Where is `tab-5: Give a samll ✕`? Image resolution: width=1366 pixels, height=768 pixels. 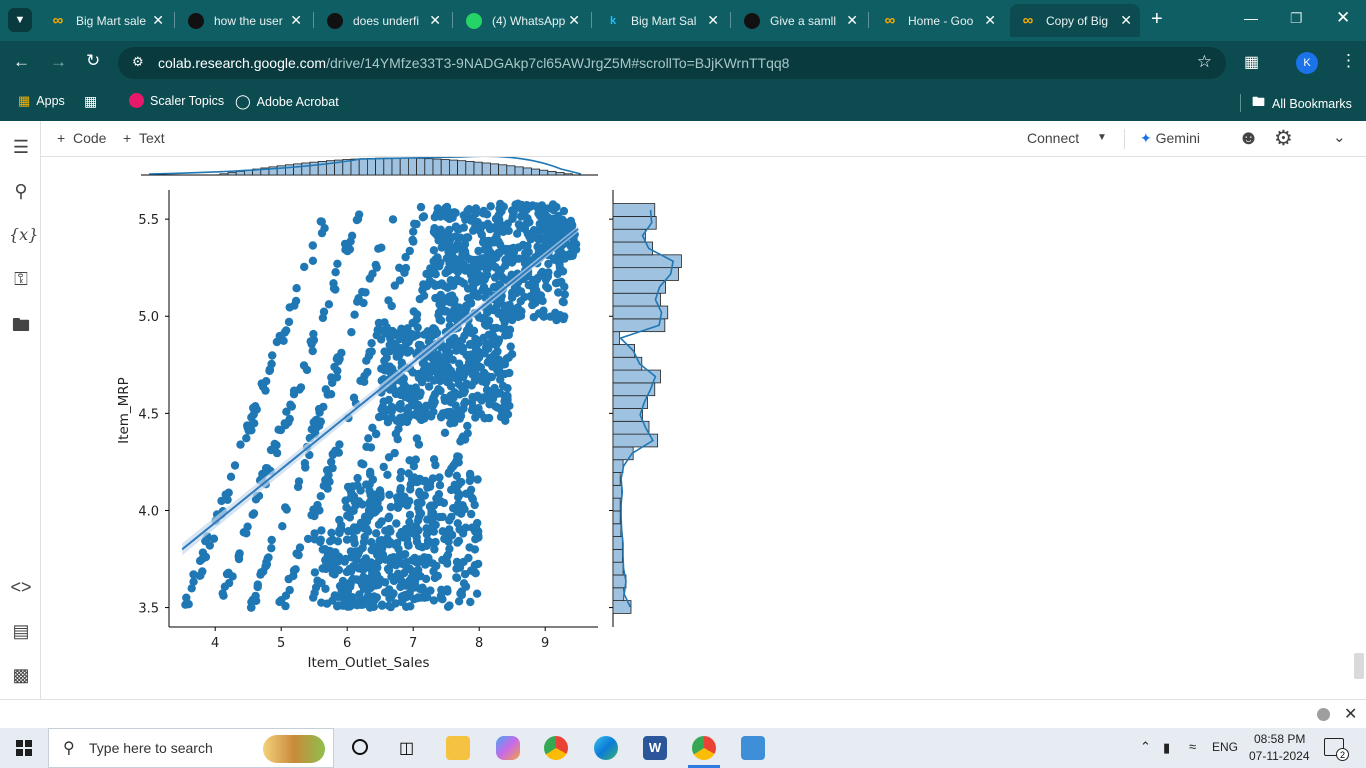 tab-5: Give a samll ✕ is located at coordinates (800, 20).